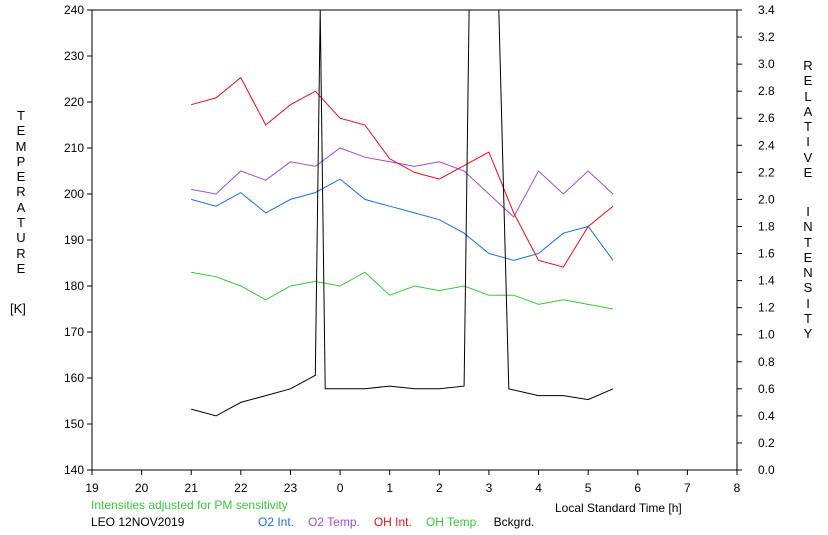 Image resolution: width=828 pixels, height=535 pixels. Describe the element at coordinates (808, 111) in the screenshot. I see `right-axis-title-letter: A` at that location.